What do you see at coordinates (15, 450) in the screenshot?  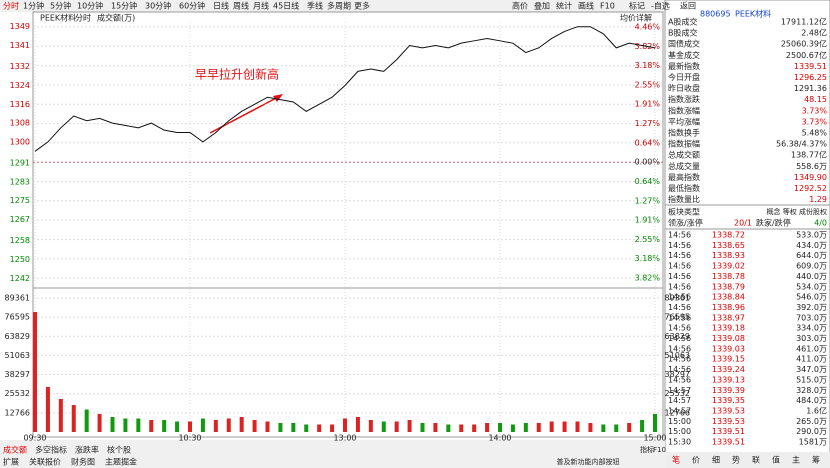 I see `bottom-tab: 成交额` at bounding box center [15, 450].